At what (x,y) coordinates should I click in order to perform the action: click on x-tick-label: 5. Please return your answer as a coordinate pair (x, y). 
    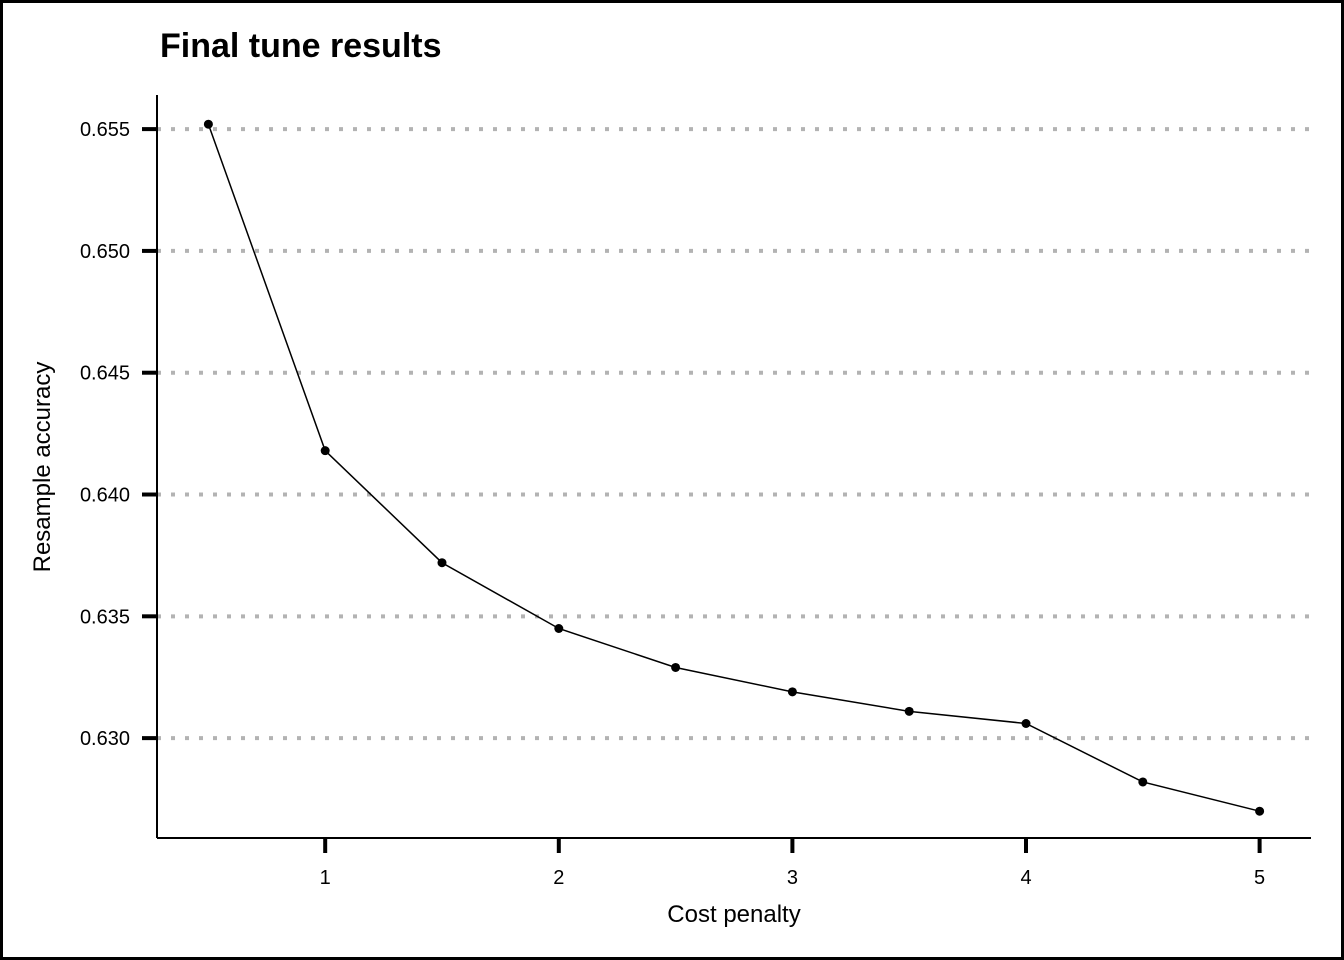
    Looking at the image, I should click on (1259, 878).